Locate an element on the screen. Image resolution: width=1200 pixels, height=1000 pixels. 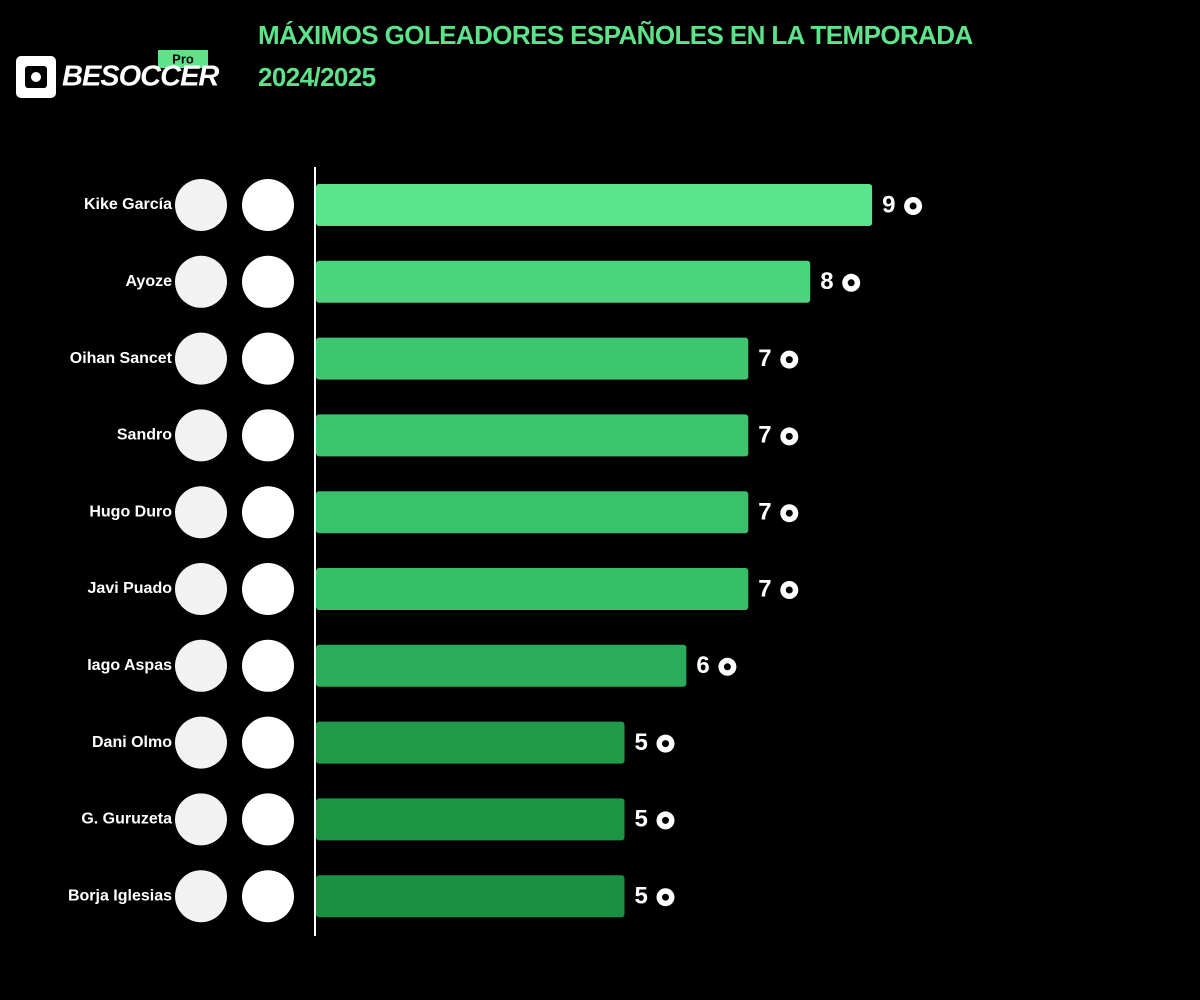
category-label: Kike García is located at coordinates (128, 204).